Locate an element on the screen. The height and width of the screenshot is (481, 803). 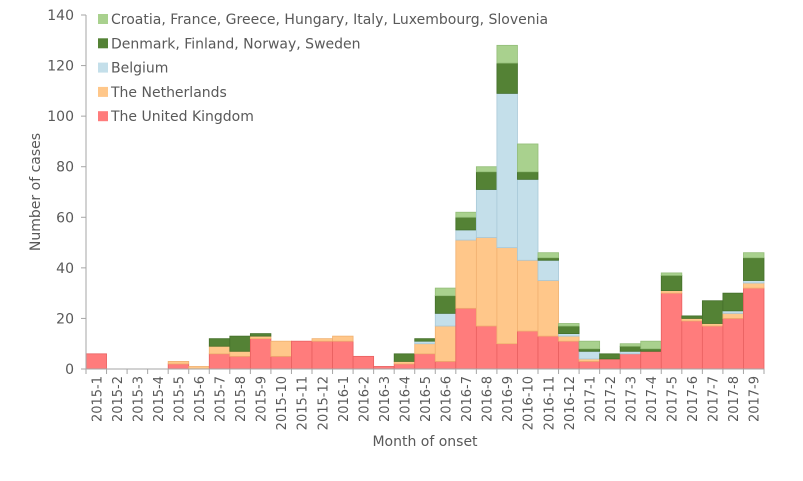
x-tick-label: 2017-8 is located at coordinates (734, 399).